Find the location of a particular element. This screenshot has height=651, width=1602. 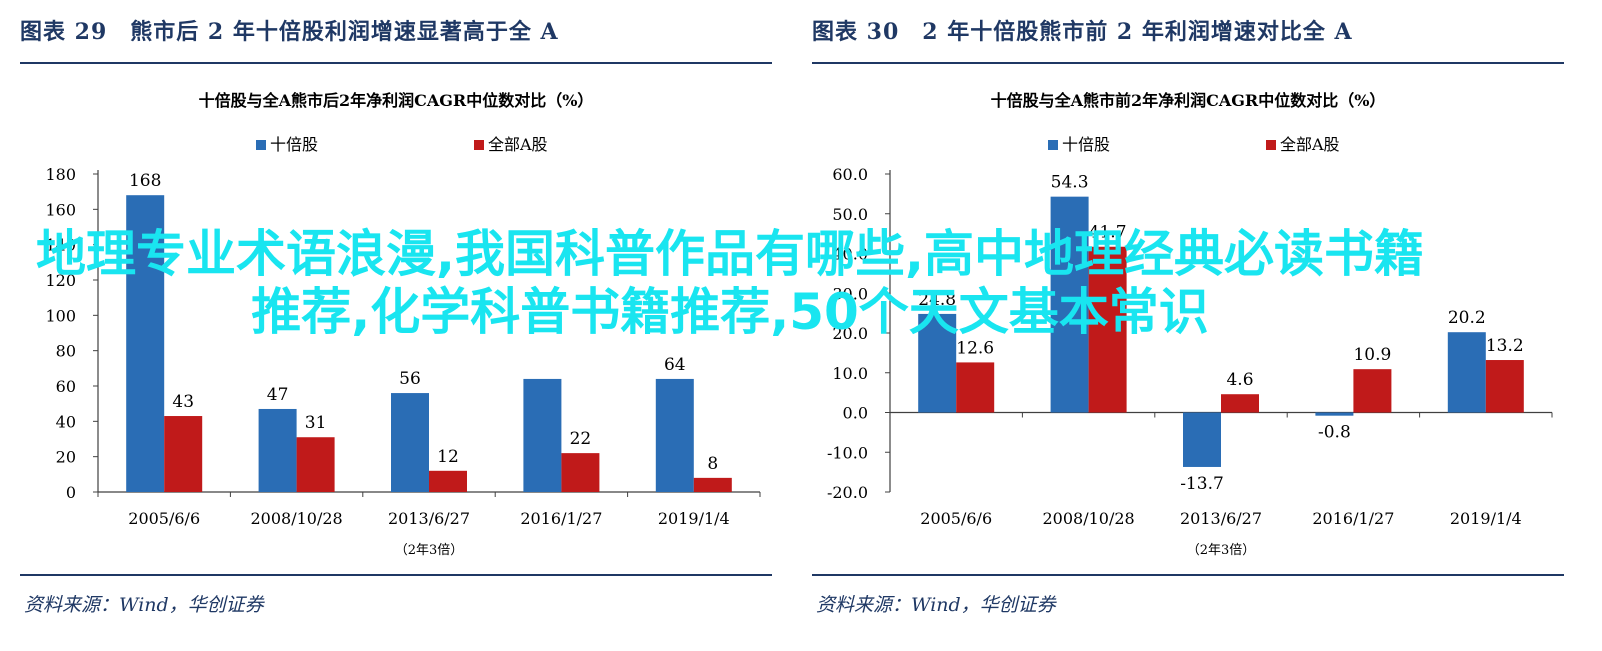

data-label: 168 is located at coordinates (145, 181).